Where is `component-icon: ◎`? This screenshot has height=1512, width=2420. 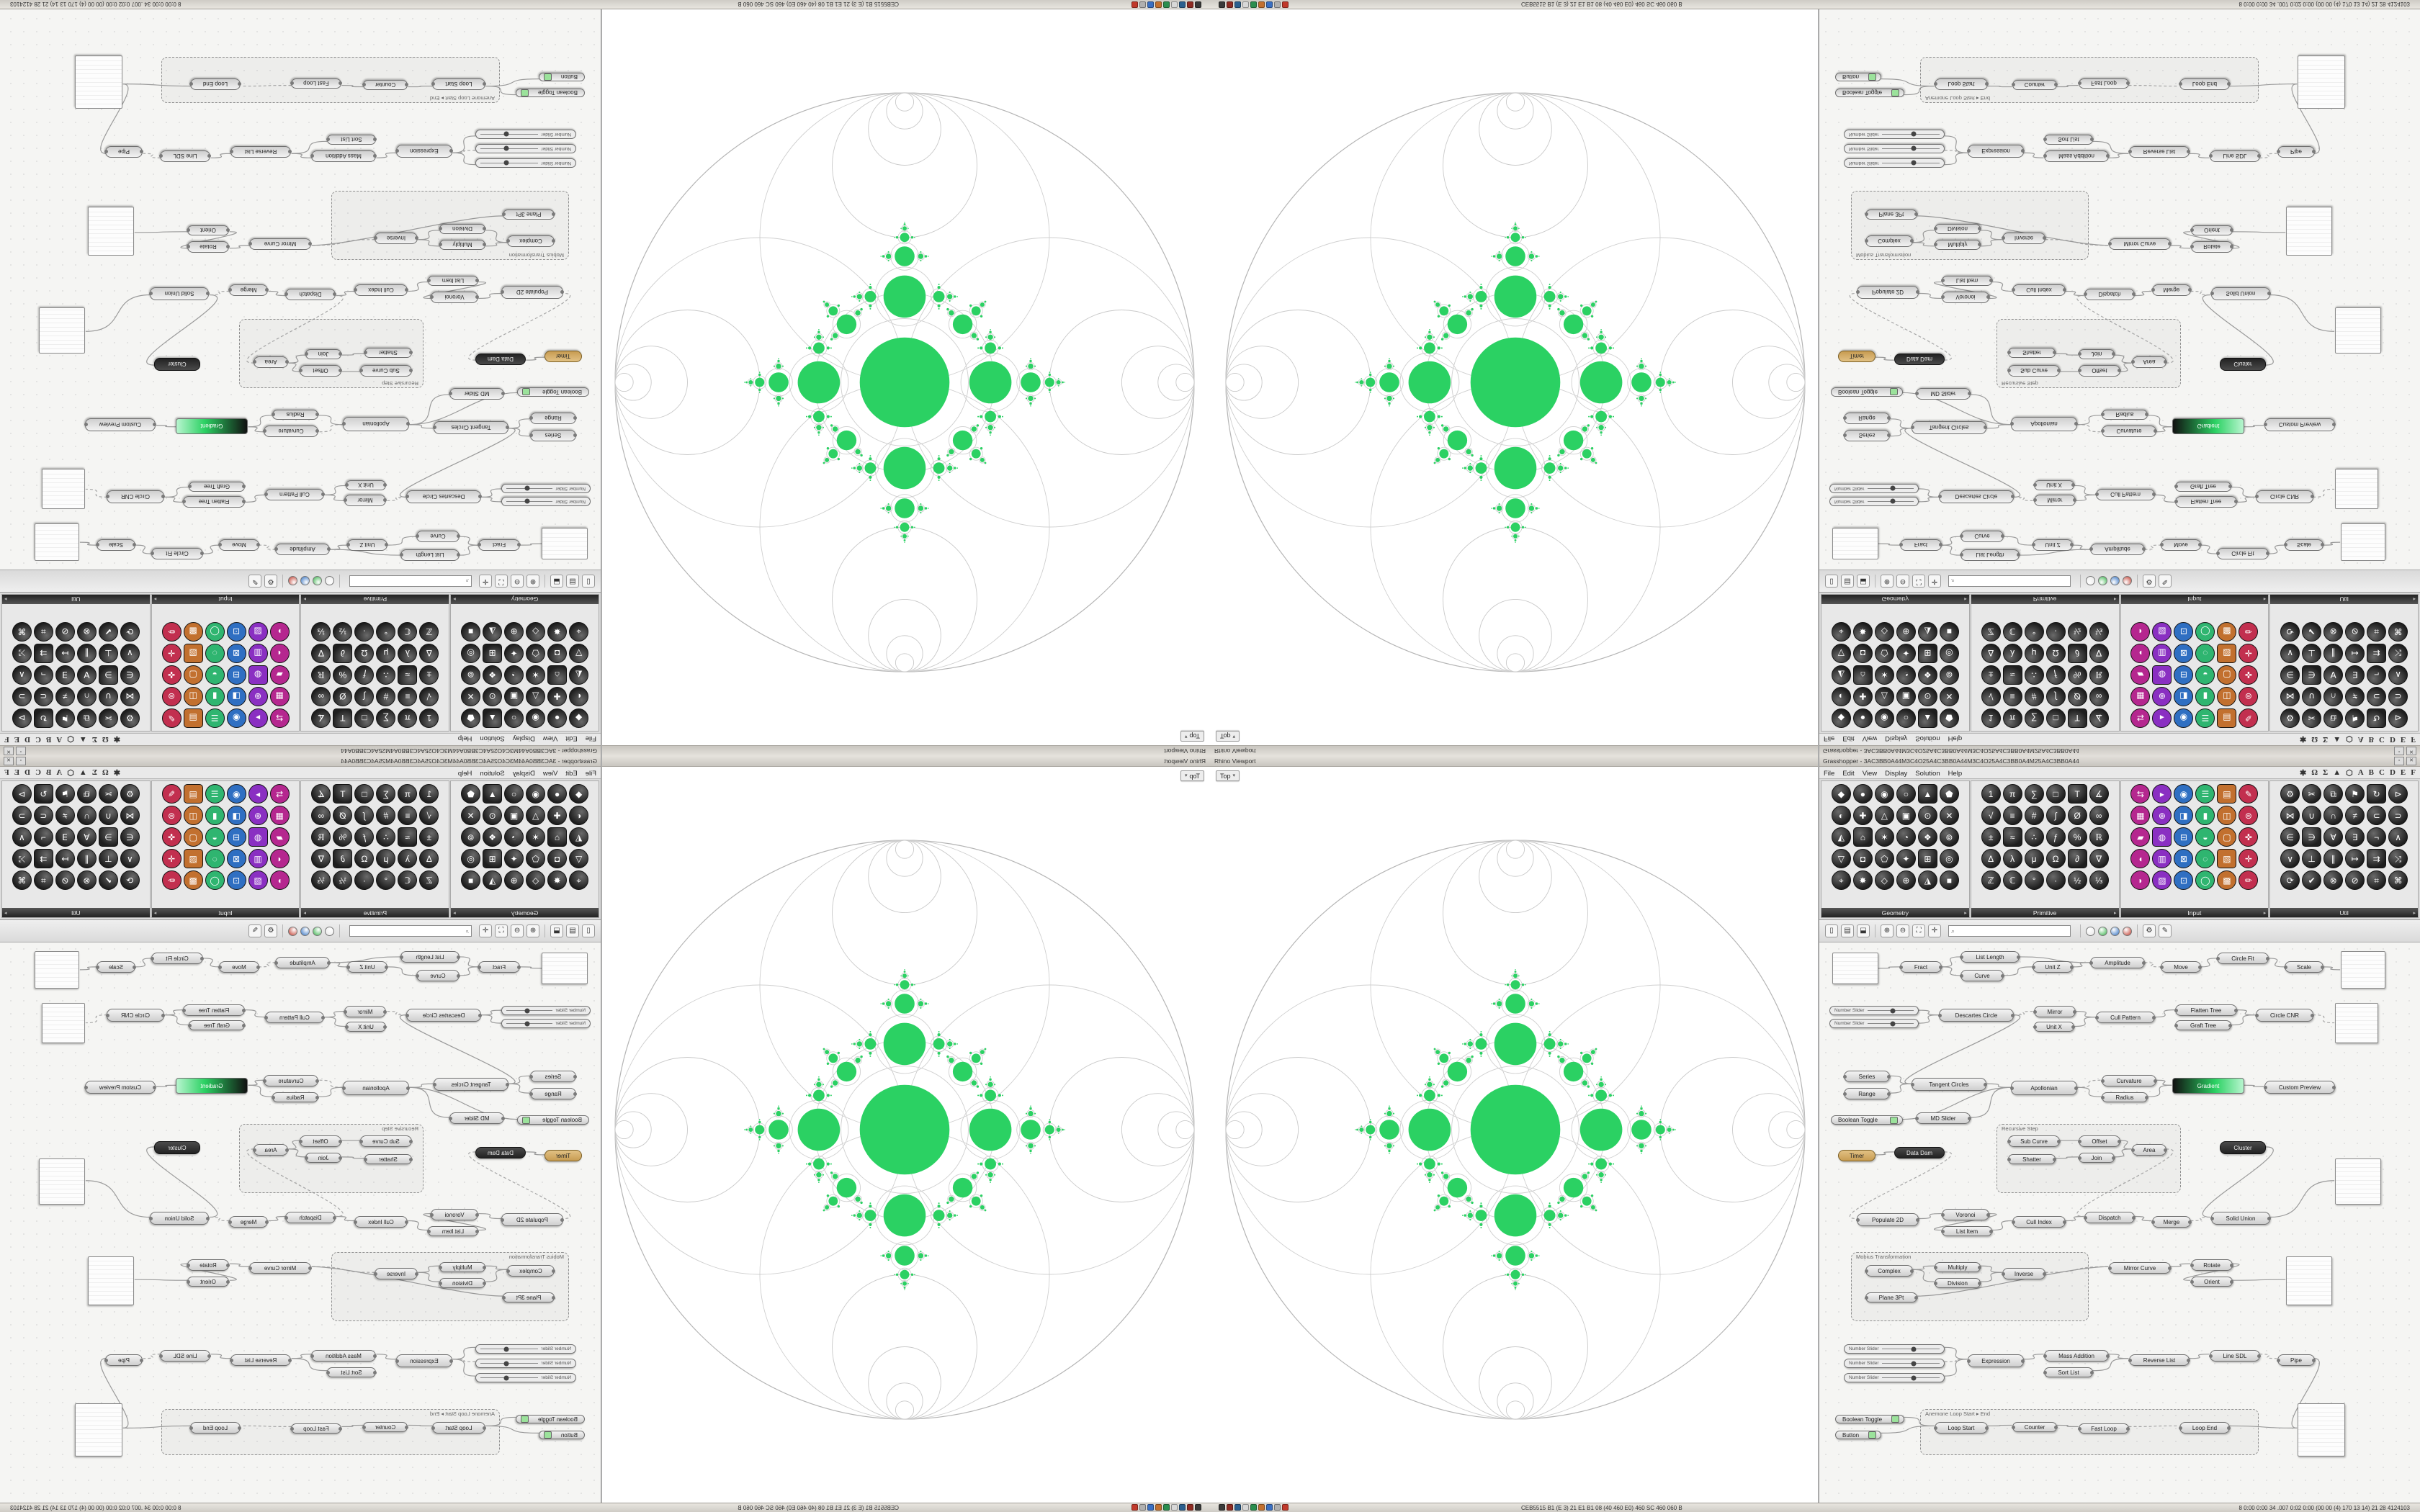 component-icon: ◎ is located at coordinates (1949, 858).